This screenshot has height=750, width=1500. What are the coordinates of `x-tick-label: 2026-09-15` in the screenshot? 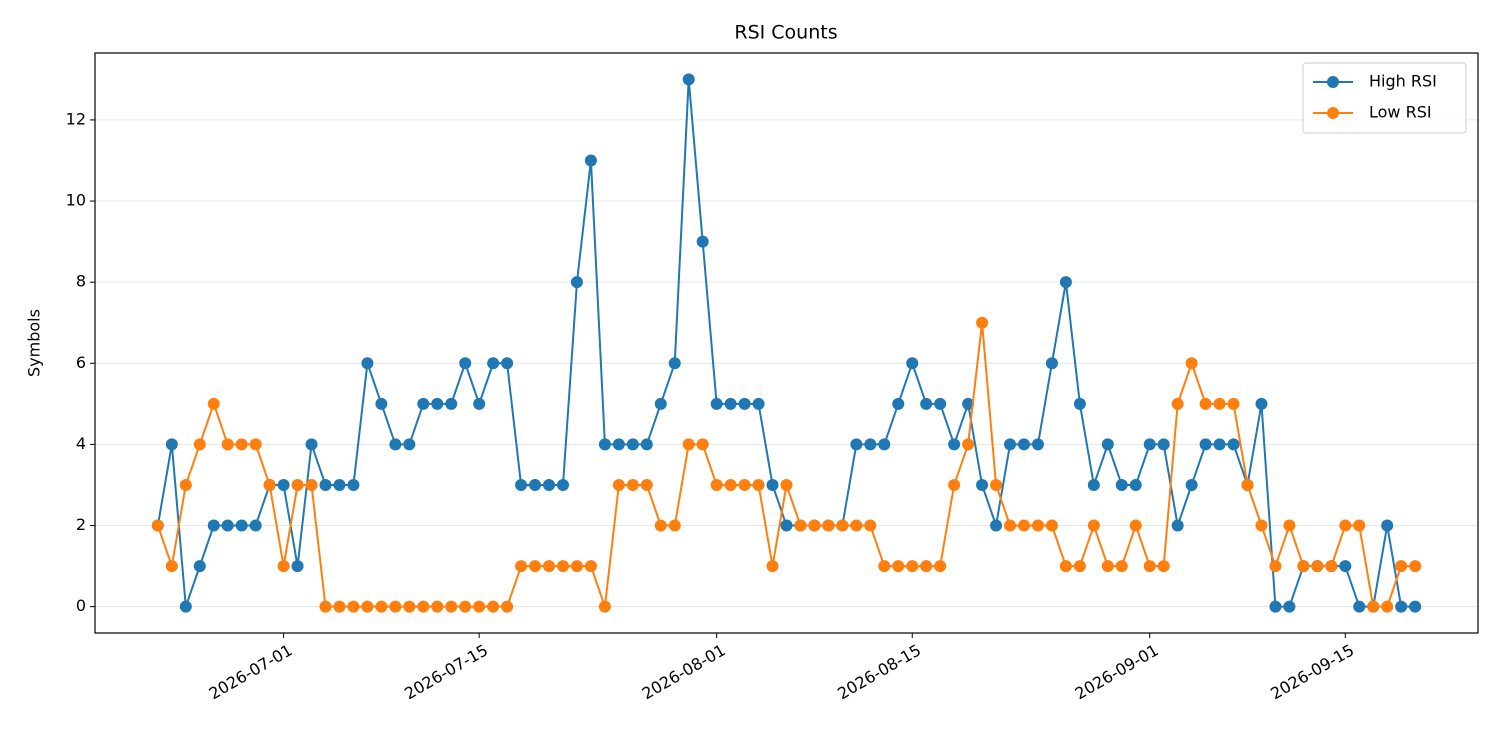 It's located at (1312, 671).